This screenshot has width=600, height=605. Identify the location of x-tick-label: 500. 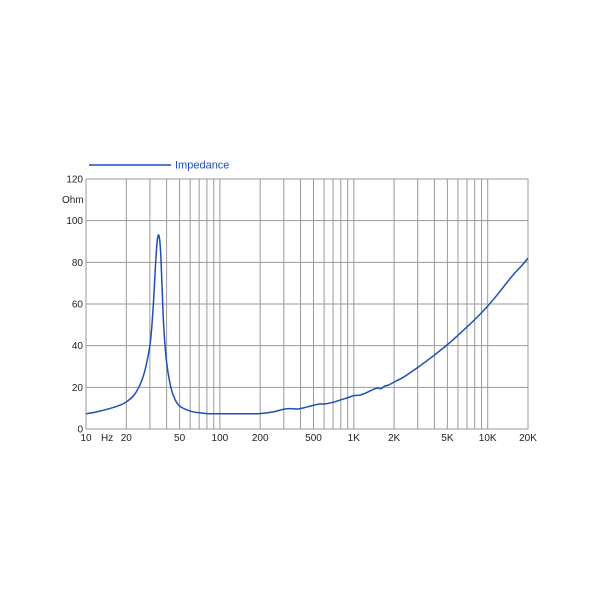
(313, 438).